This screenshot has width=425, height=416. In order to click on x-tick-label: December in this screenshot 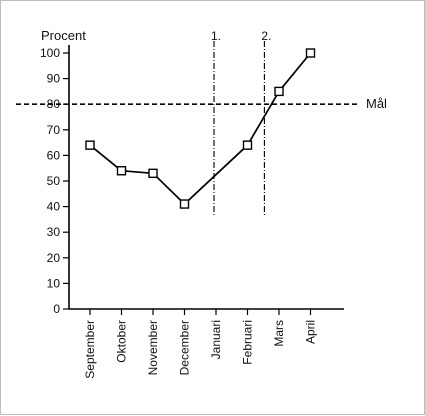, I will do `click(185, 347)`.